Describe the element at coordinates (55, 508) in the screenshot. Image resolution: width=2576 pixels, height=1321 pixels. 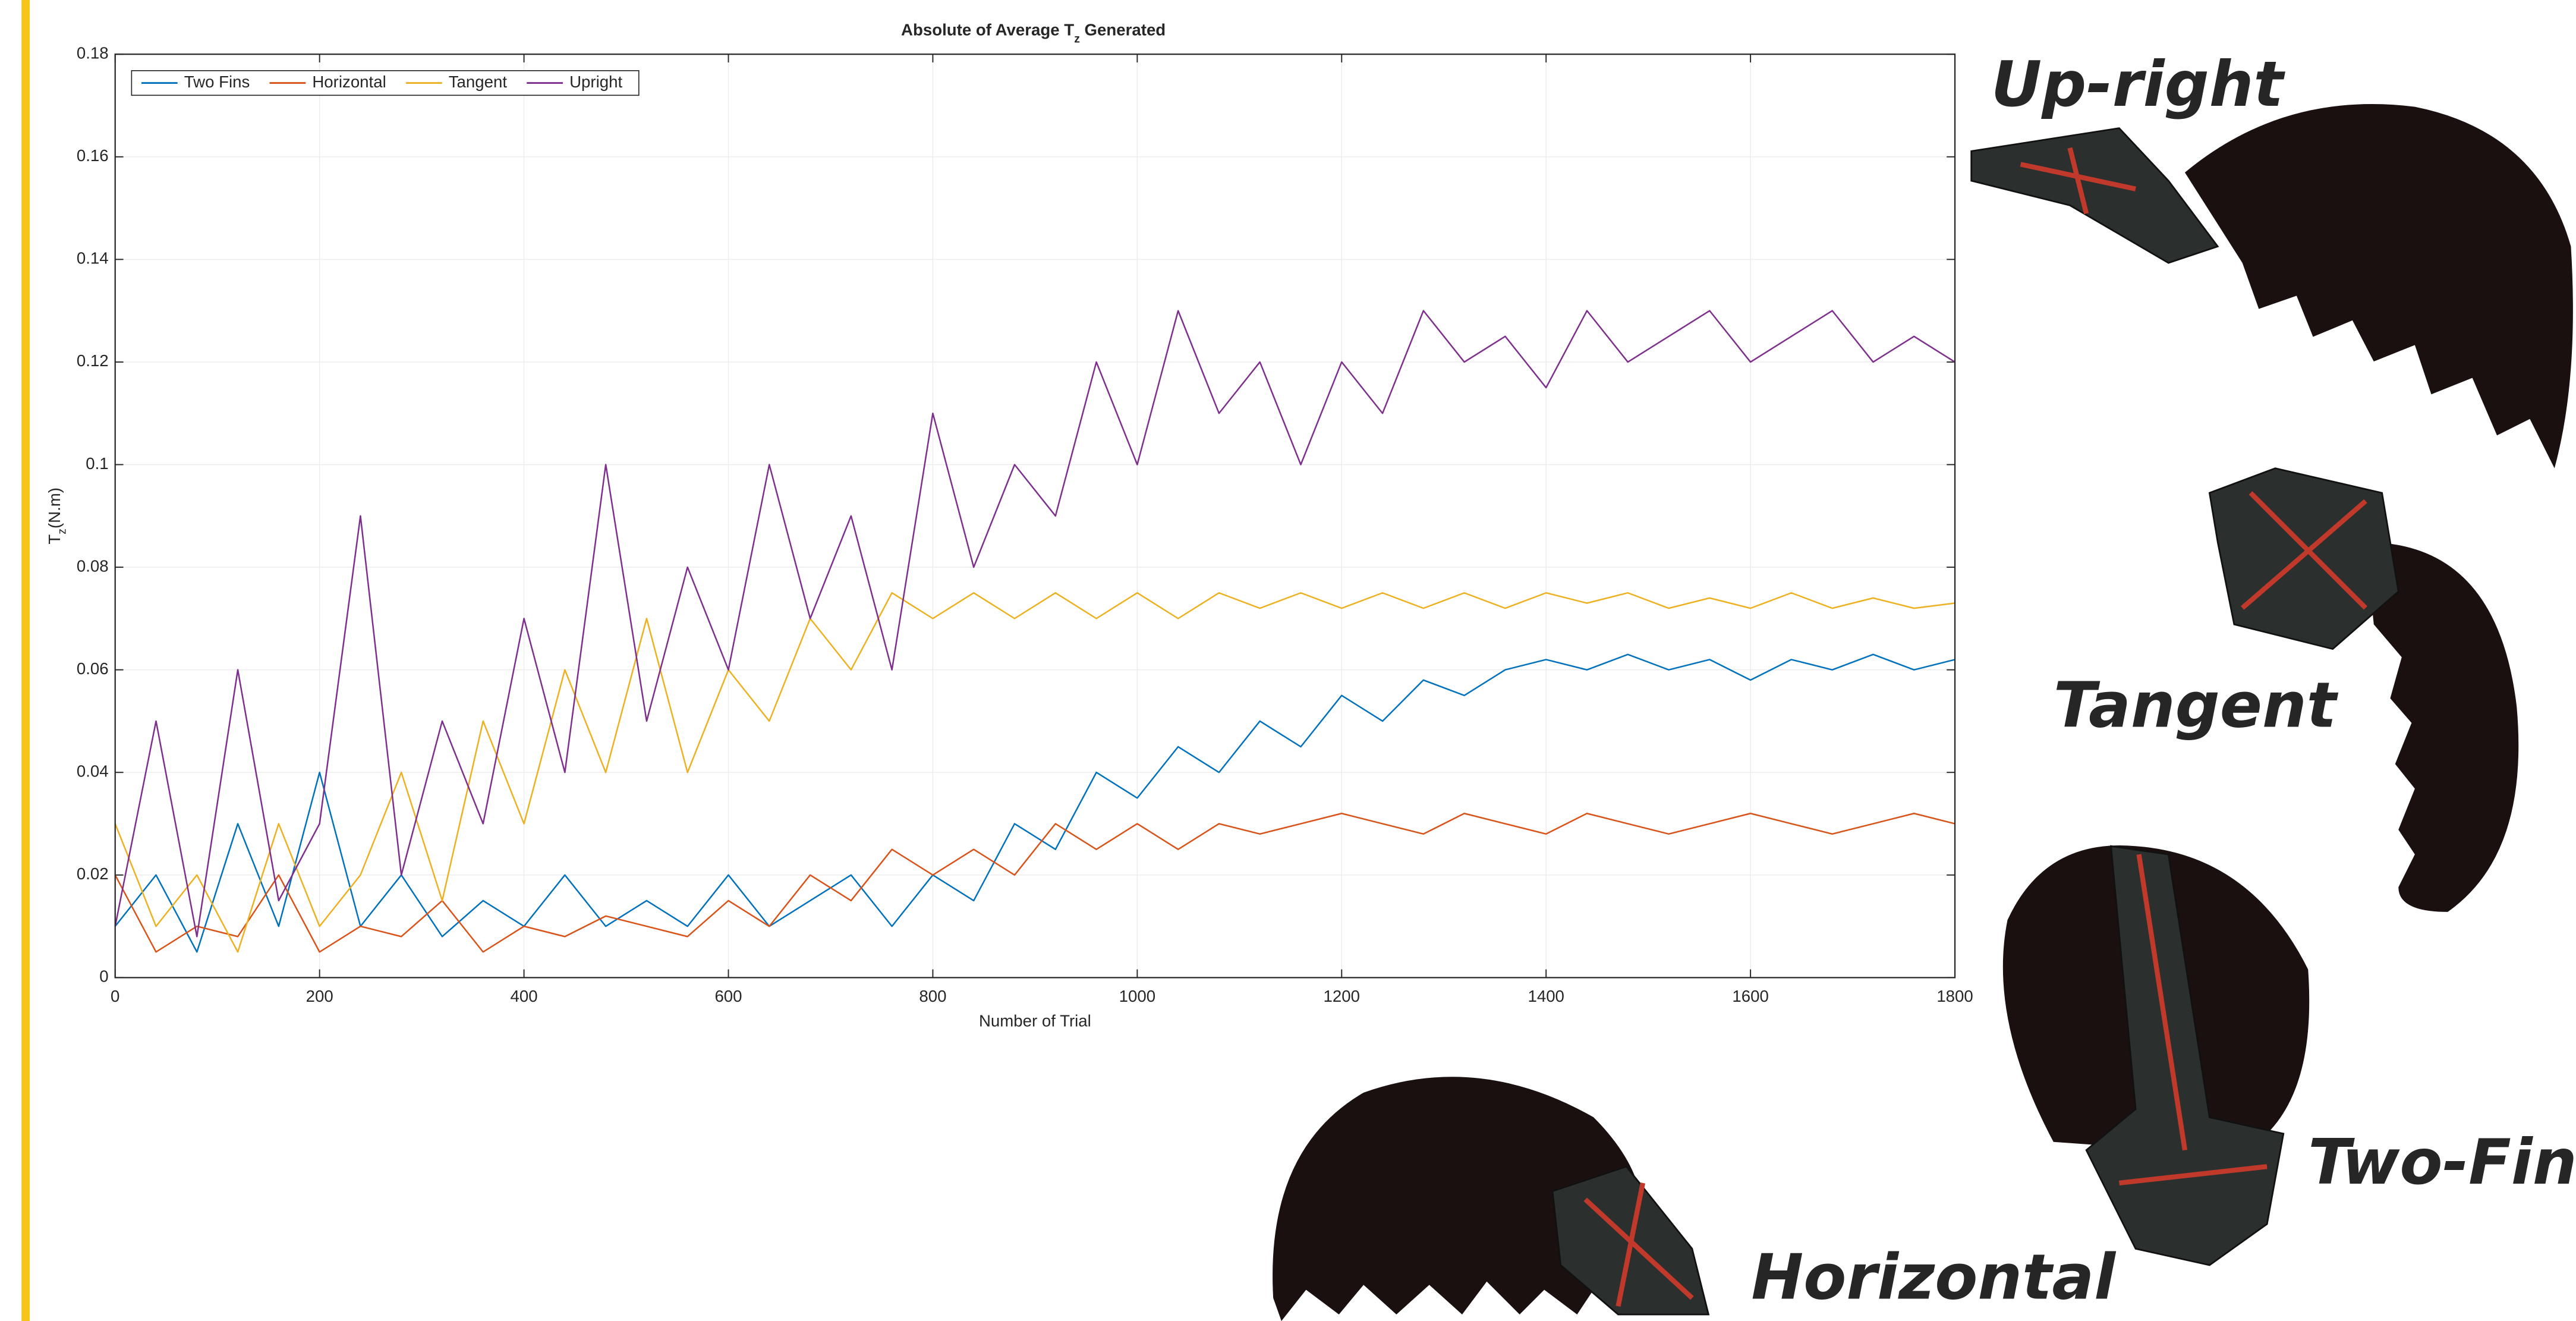
I see `ylabel-text: (N.m)` at that location.